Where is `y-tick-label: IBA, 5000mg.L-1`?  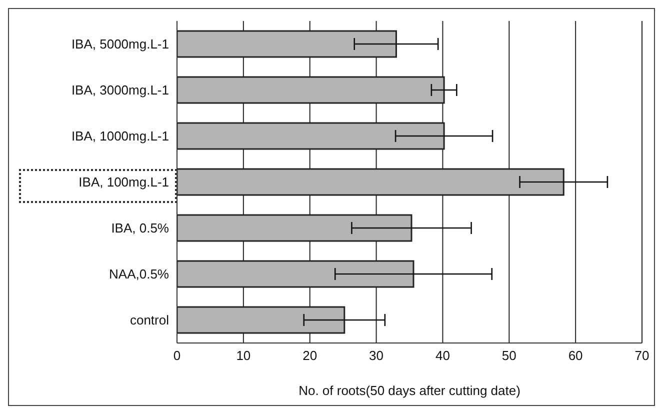
y-tick-label: IBA, 5000mg.L-1 is located at coordinates (120, 44).